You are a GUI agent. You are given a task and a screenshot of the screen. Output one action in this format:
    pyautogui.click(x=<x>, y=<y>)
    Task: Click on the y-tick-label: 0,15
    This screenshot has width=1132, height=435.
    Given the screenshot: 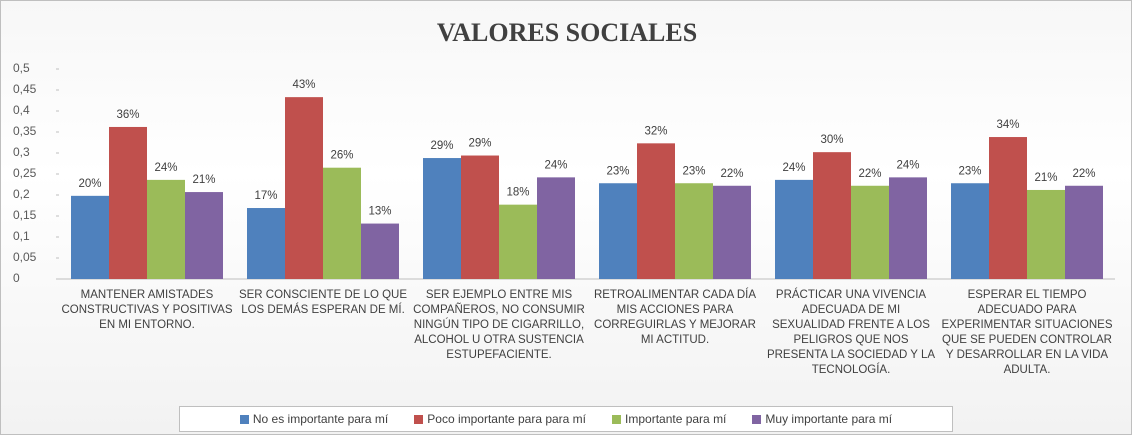 What is the action you would take?
    pyautogui.click(x=25, y=215)
    